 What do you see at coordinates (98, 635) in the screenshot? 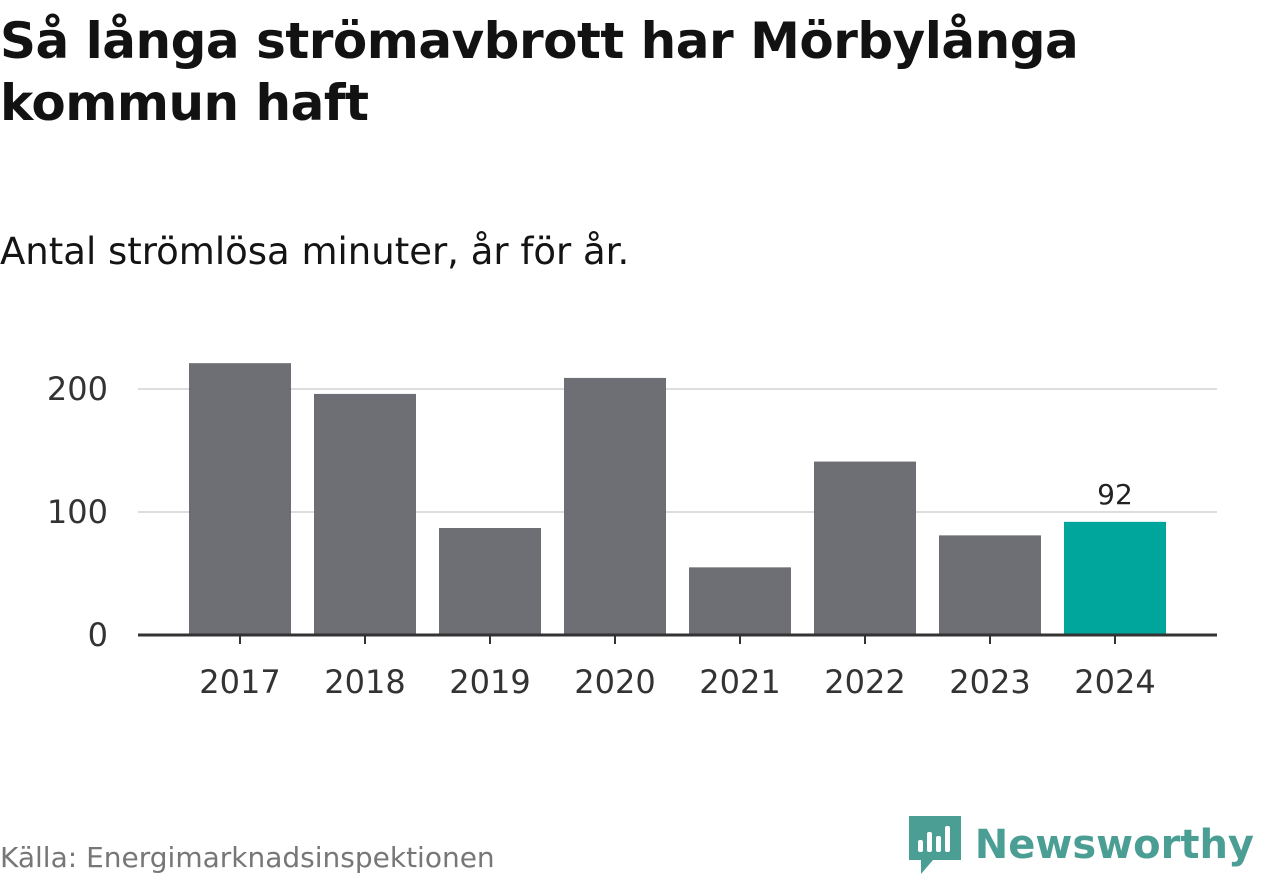
I see `y-tick-label: 0` at bounding box center [98, 635].